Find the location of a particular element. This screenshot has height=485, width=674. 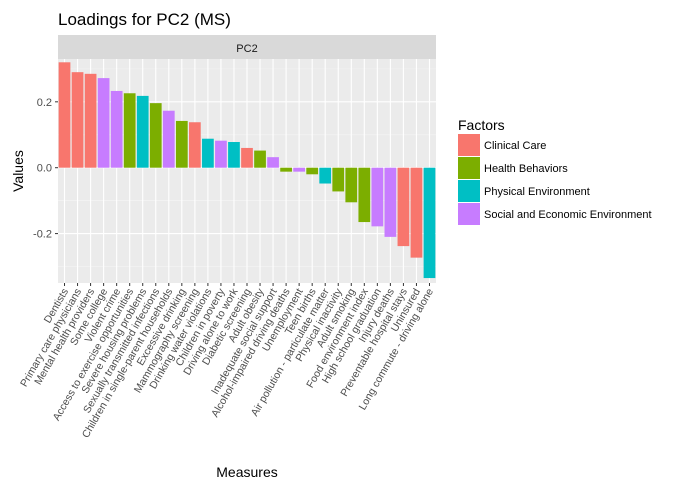

y-tick-label: 0.2 is located at coordinates (44, 103).